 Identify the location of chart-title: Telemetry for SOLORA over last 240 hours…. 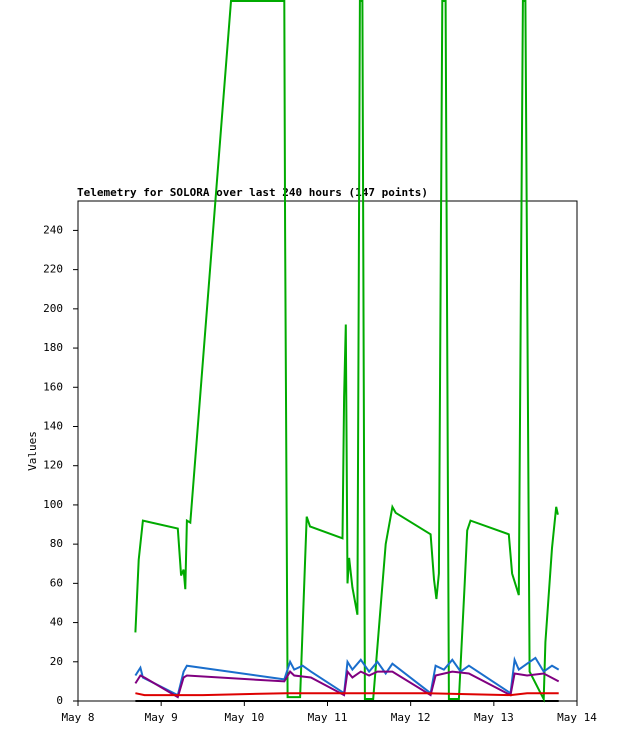
(252, 192).